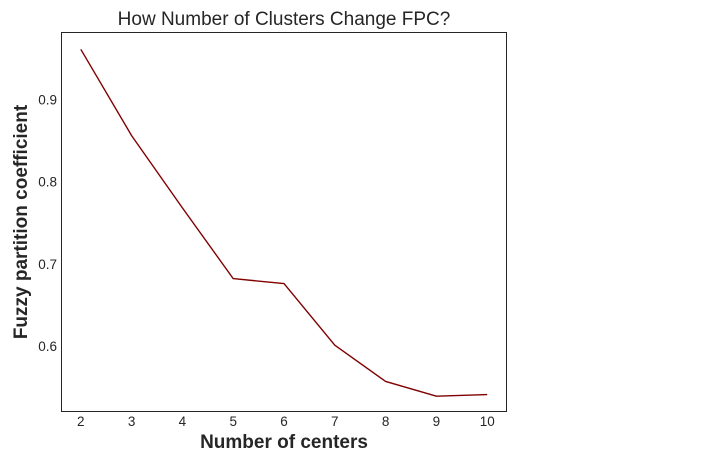 The height and width of the screenshot is (458, 701). I want to click on x-tick-label: 2, so click(81, 421).